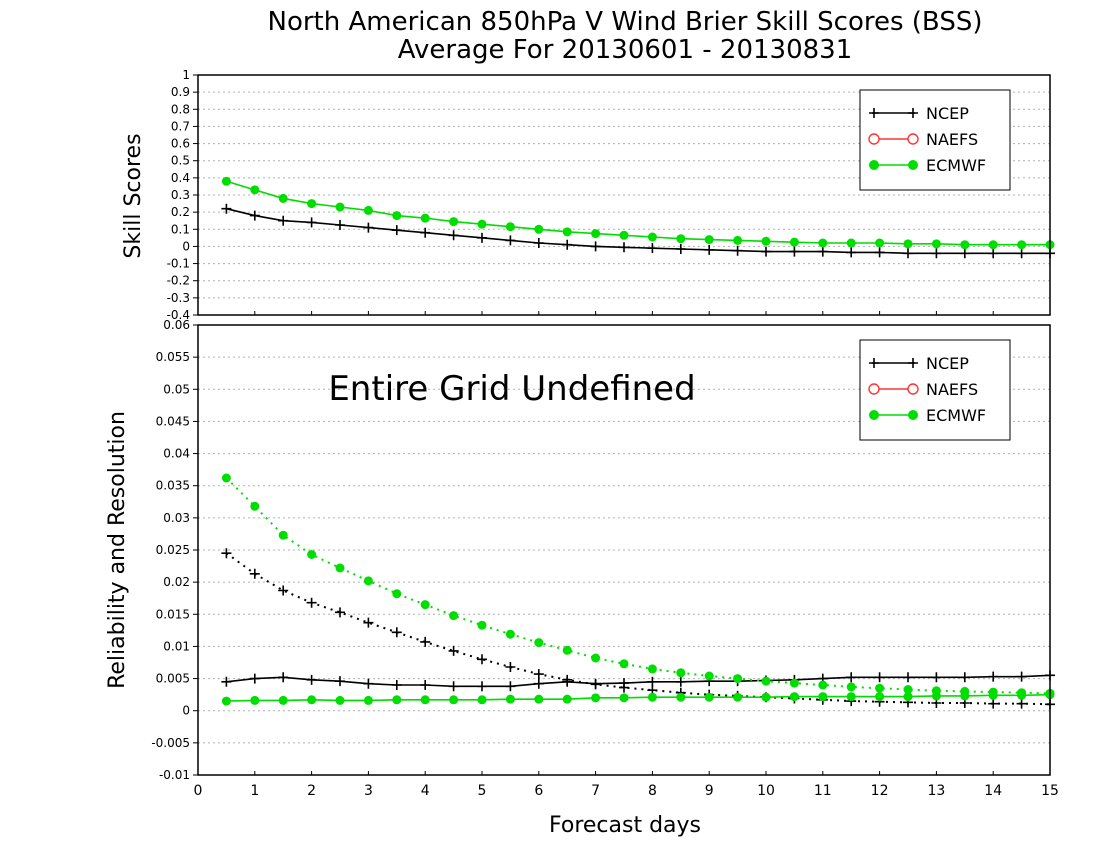 This screenshot has width=1100, height=850. Describe the element at coordinates (625, 50) in the screenshot. I see `chart-subtitle: Average For 20130601 - 20130831` at that location.